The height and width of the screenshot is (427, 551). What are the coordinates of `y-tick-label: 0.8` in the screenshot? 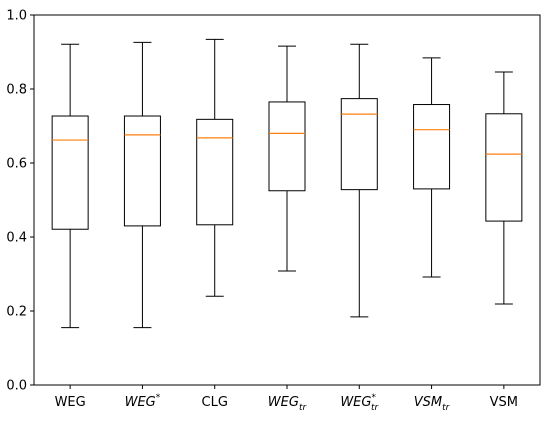 It's located at (16, 90).